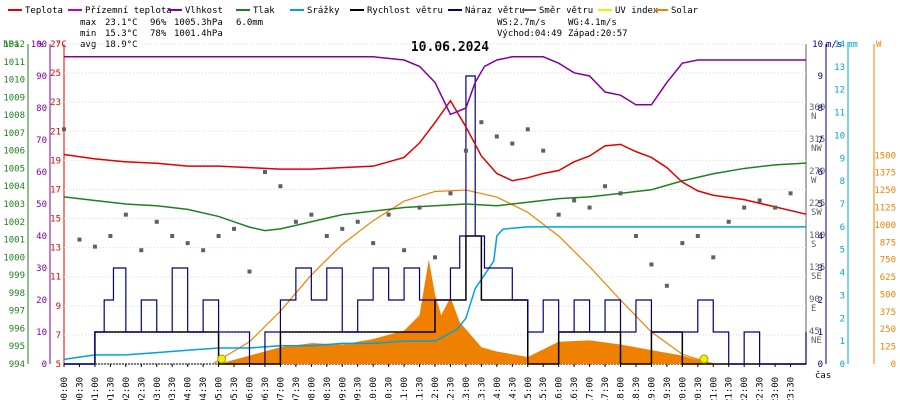 This screenshot has height=400, width=900. What do you see at coordinates (41, 269) in the screenshot?
I see `hum-tick: 30` at bounding box center [41, 269].